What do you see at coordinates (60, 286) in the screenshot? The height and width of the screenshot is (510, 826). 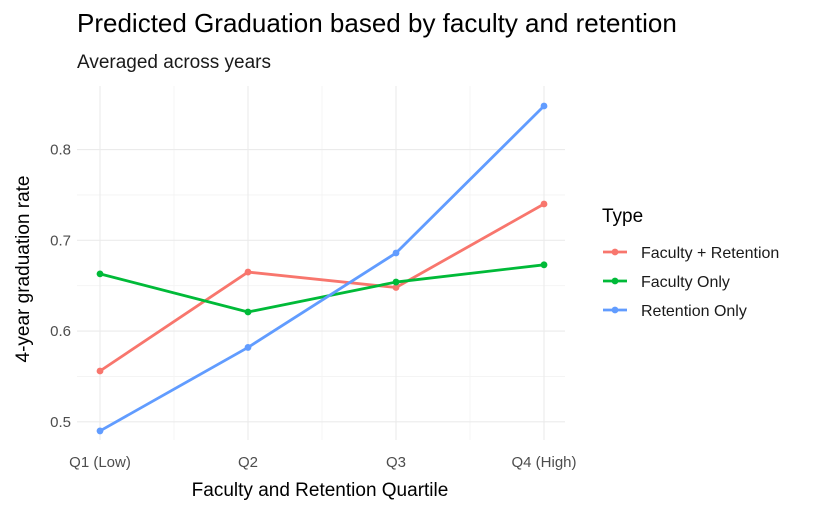 I see `y-axis-ticks: 0.5 0.6 0.7 0.8` at bounding box center [60, 286].